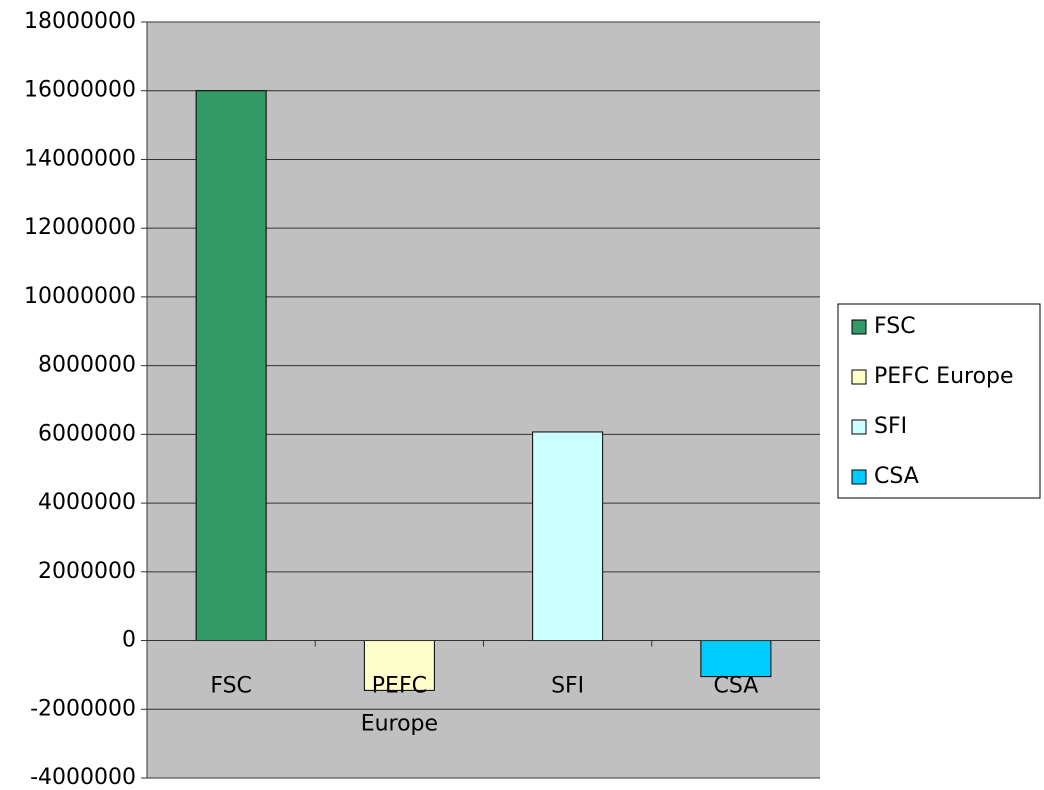 The width and height of the screenshot is (1044, 790). I want to click on y-tick-label: 8000000, so click(87, 365).